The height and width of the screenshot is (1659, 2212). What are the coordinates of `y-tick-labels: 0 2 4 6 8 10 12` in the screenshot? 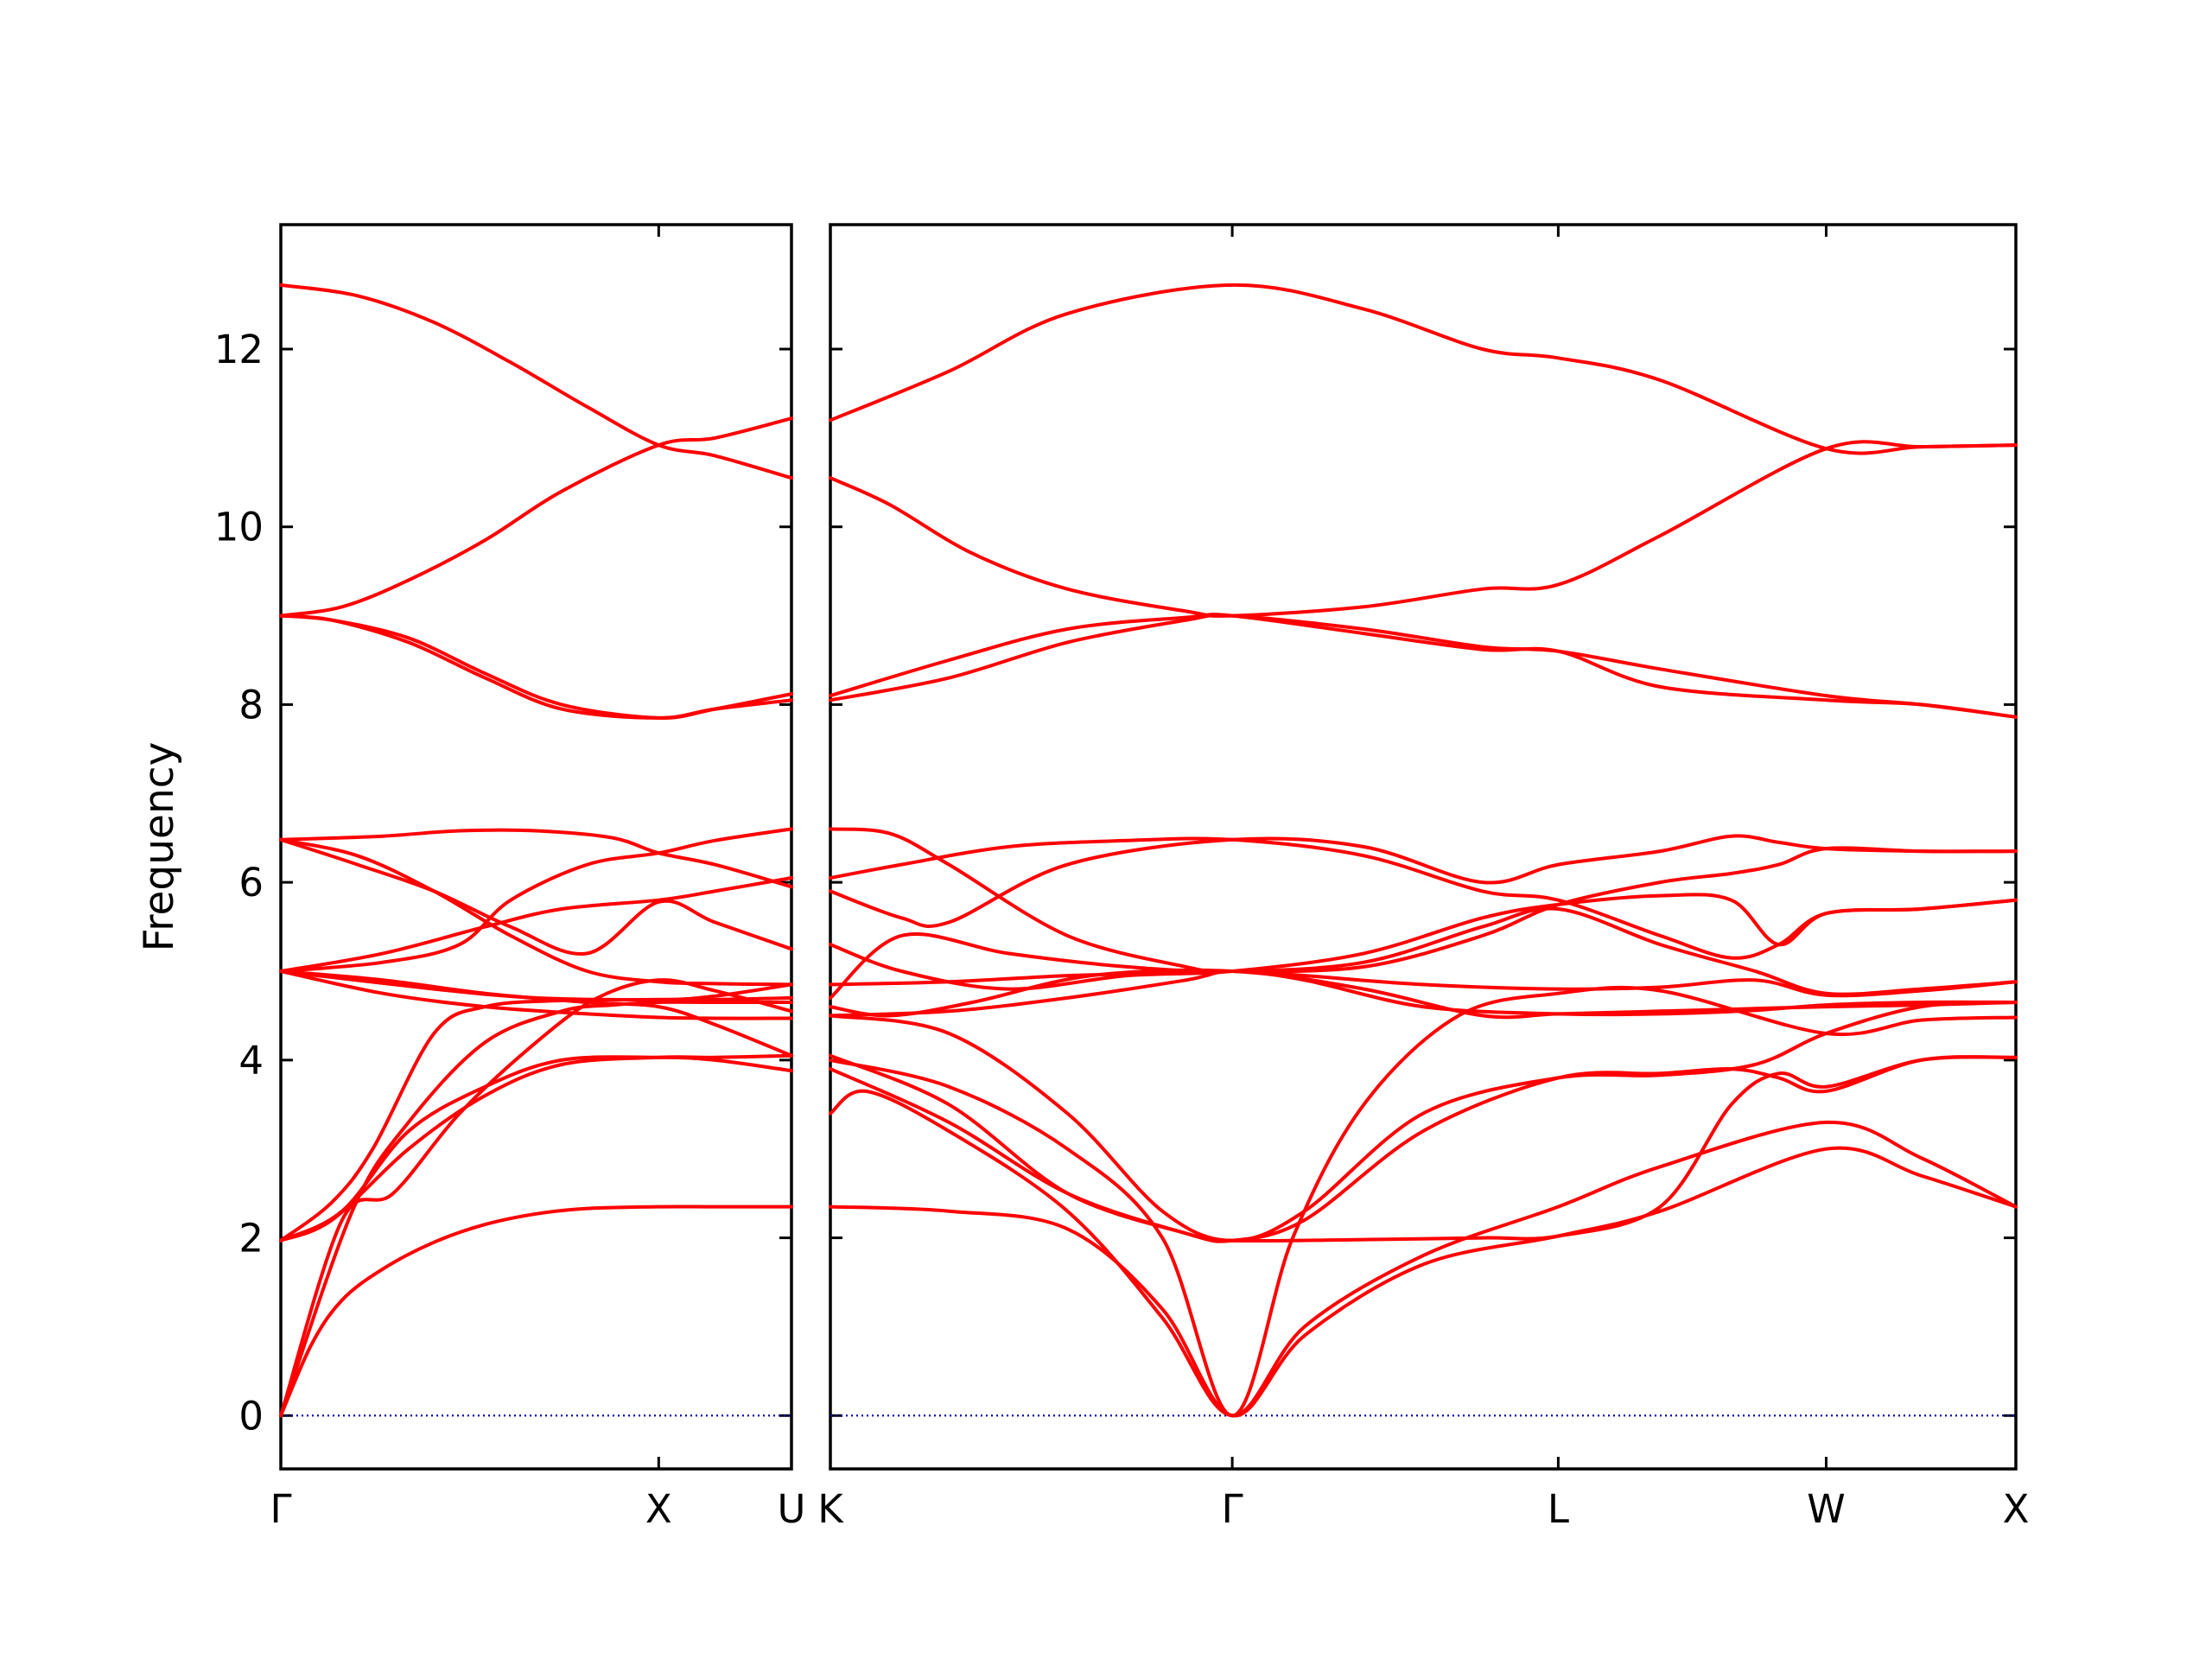 It's located at (239, 883).